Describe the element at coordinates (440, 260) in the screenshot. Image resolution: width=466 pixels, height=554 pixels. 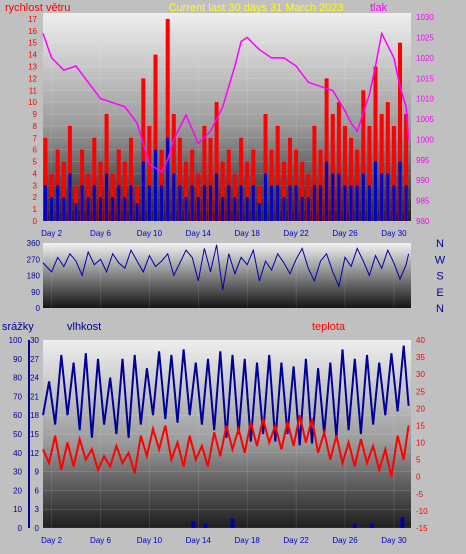
I see `compass-label: W` at that location.